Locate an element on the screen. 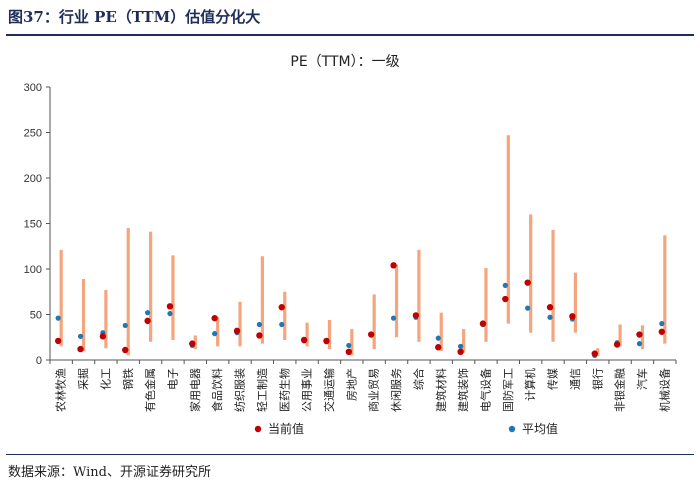 The width and height of the screenshot is (700, 488). category-label: 汽车 is located at coordinates (642, 379).